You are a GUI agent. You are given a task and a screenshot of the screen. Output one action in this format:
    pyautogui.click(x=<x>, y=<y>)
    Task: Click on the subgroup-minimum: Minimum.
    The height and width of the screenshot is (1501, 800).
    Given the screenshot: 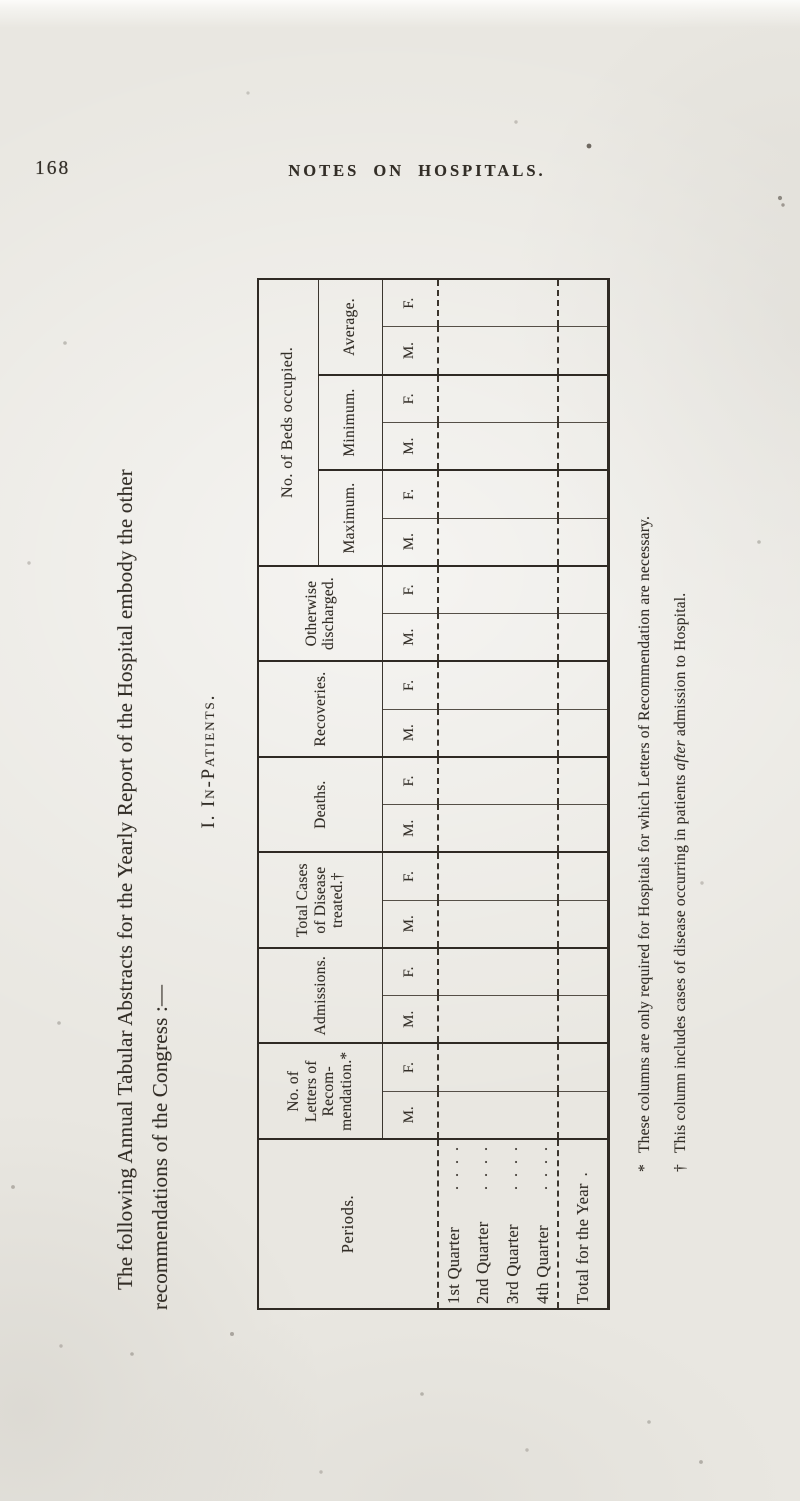 What is the action you would take?
    pyautogui.click(x=350, y=422)
    